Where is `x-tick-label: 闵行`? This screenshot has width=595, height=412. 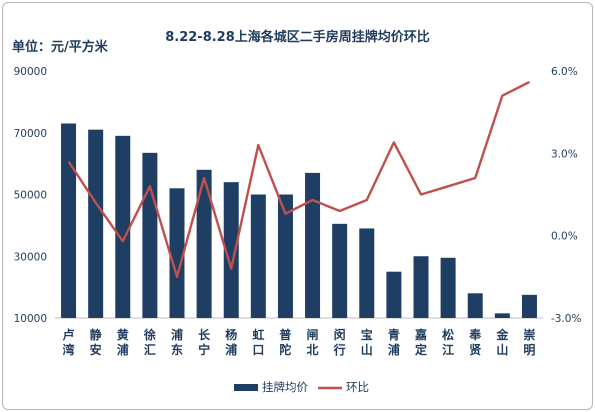
x-tick-label: 闵行 is located at coordinates (339, 342).